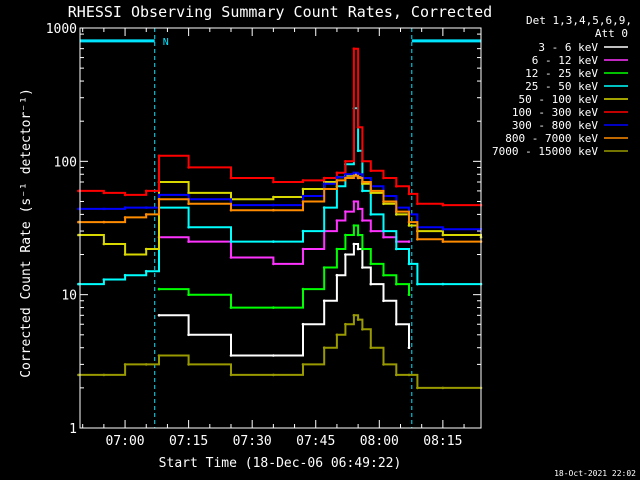 The image size is (640, 480). I want to click on y-tick-label: 10, so click(69, 296).